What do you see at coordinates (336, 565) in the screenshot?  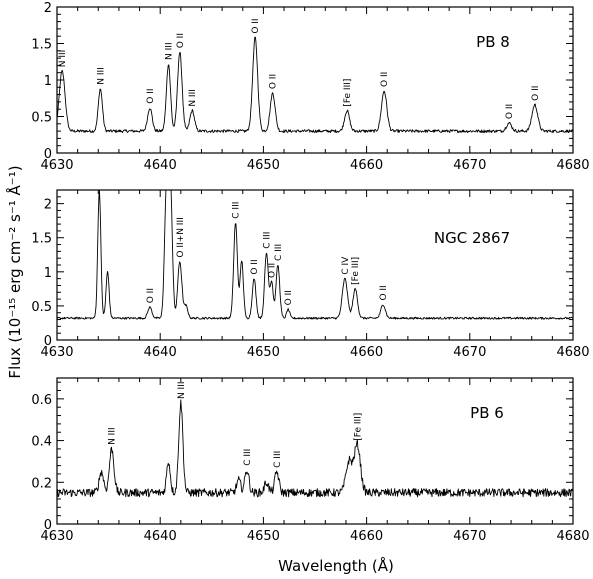 I see `x-axis-title: Wavelength (Å)` at bounding box center [336, 565].